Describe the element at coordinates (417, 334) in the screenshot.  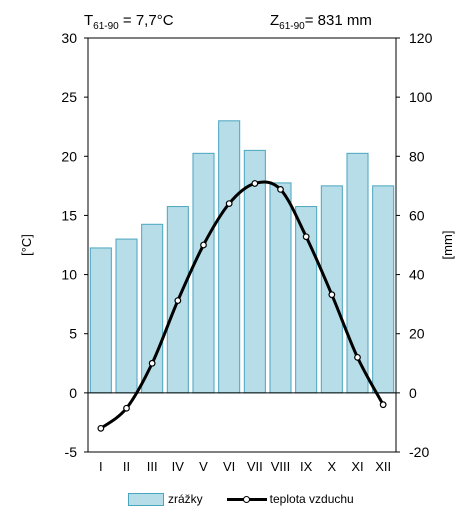
I see `right-tick-label: 20` at that location.